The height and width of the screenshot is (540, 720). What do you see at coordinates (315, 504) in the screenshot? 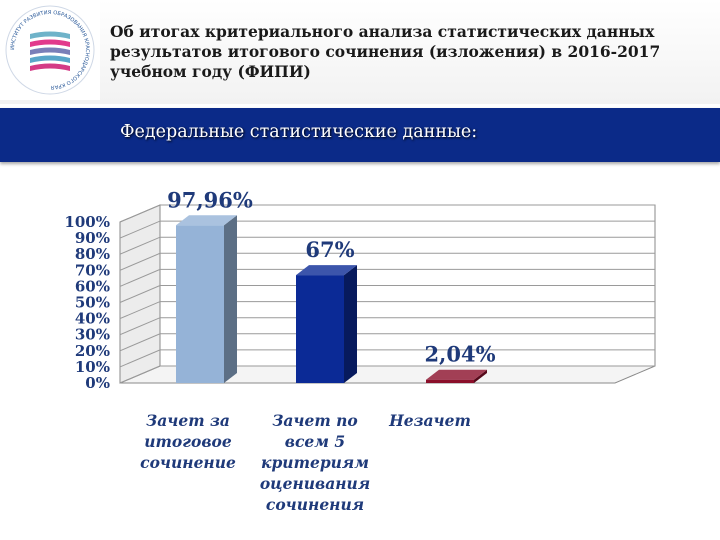
I see `x-category-label: сочинения` at bounding box center [315, 504].